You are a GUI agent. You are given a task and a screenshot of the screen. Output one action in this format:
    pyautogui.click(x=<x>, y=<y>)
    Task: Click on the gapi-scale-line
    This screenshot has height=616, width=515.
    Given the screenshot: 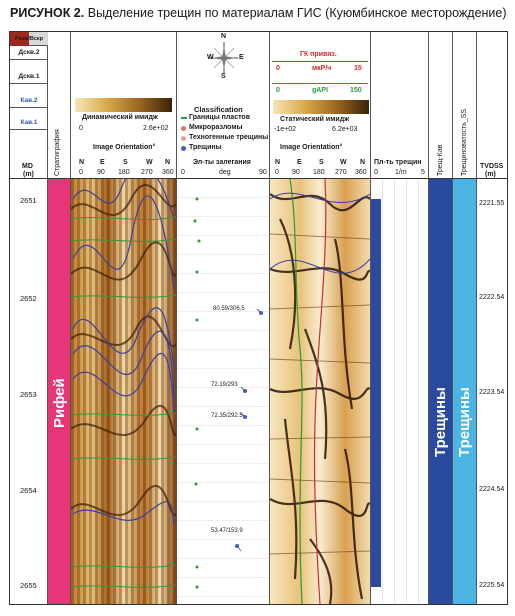 What is the action you would take?
    pyautogui.click(x=320, y=83)
    